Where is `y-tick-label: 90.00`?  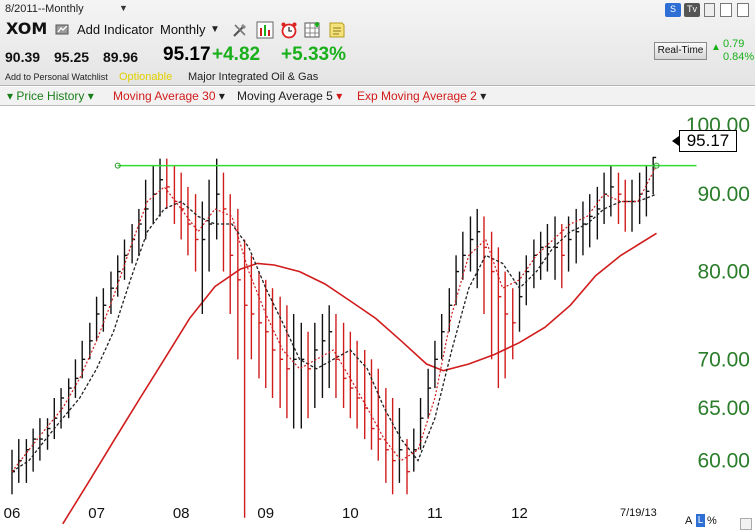
y-tick-label: 90.00 is located at coordinates (723, 194).